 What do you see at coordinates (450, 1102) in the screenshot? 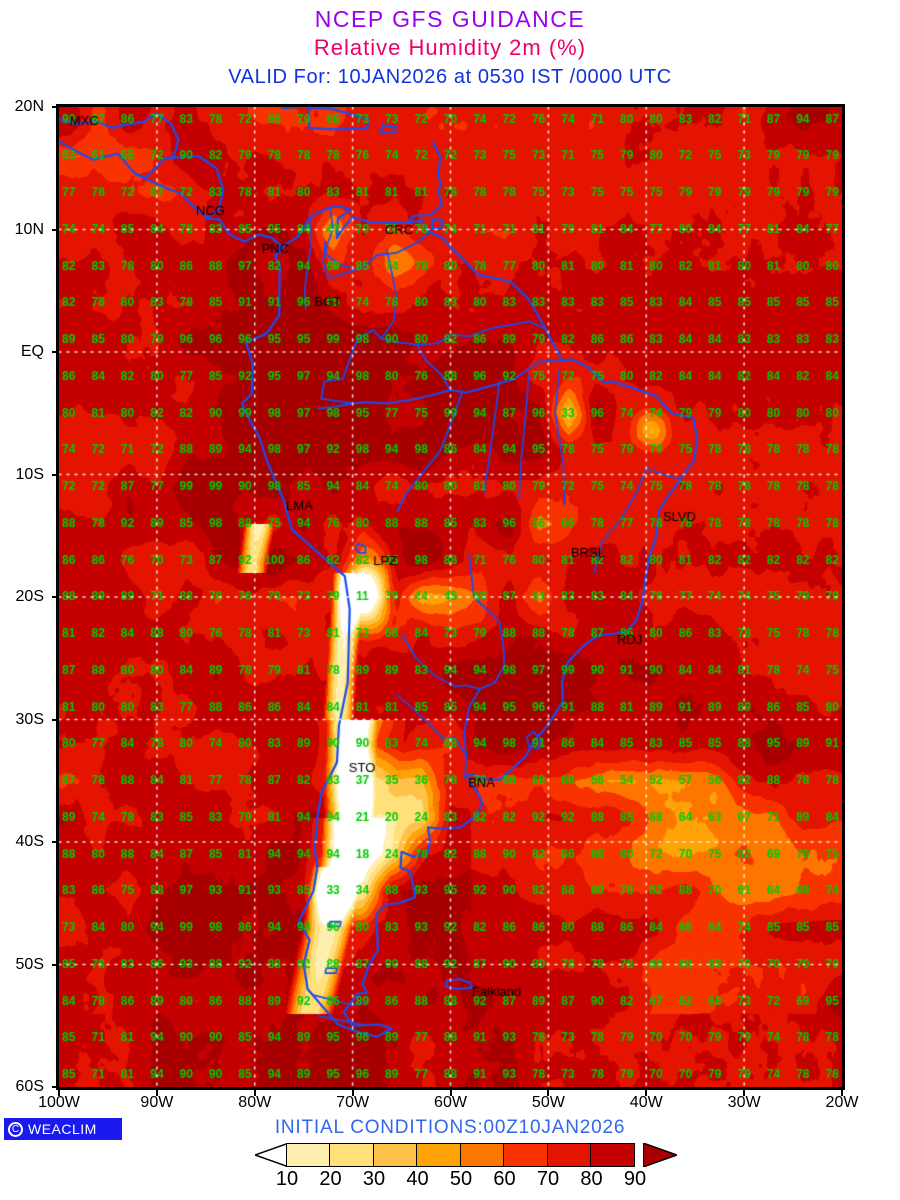
I see `lon-axis-label-60W: 60W` at bounding box center [450, 1102].